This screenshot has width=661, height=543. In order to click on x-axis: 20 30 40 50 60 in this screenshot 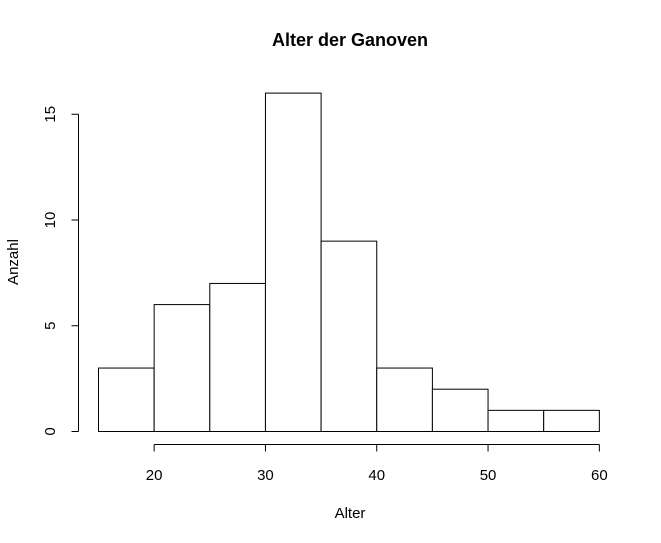, I will do `click(377, 464)`.